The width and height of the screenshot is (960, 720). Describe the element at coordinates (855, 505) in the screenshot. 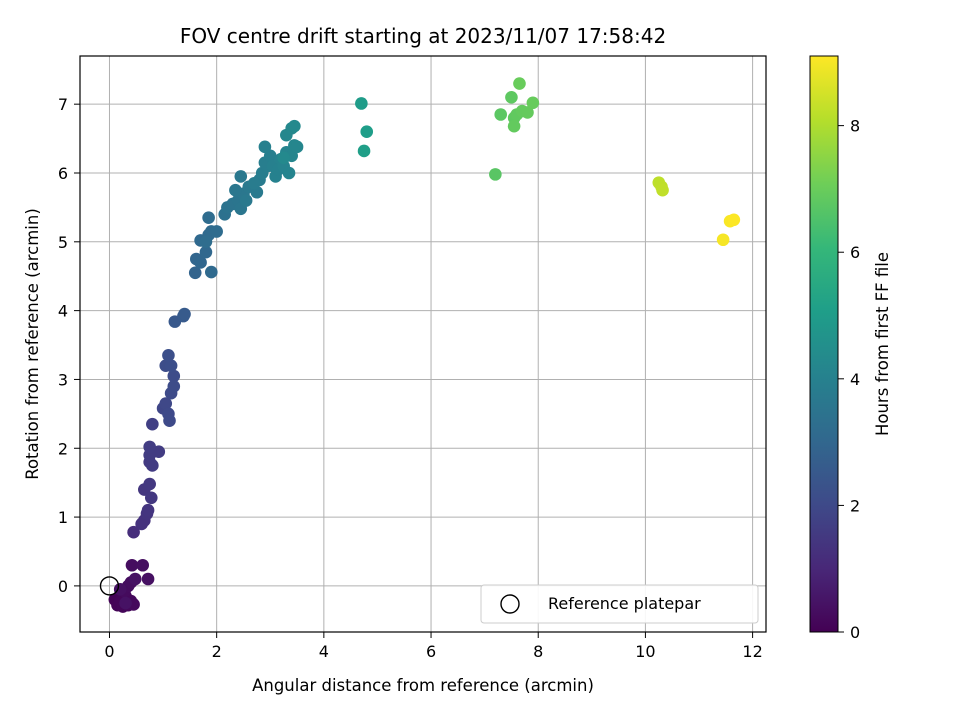

I see `colorbar-tick-label: 2` at that location.